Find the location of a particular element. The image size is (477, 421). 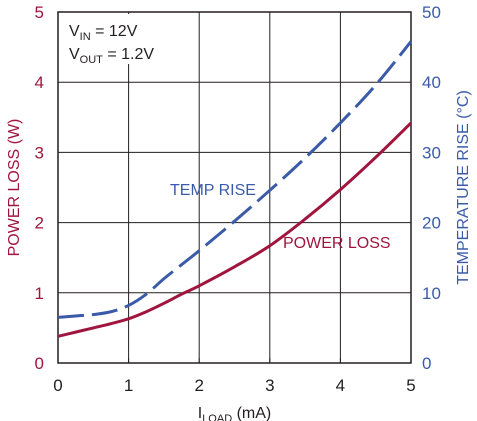

y-right-tick-label: 50 is located at coordinates (431, 12).